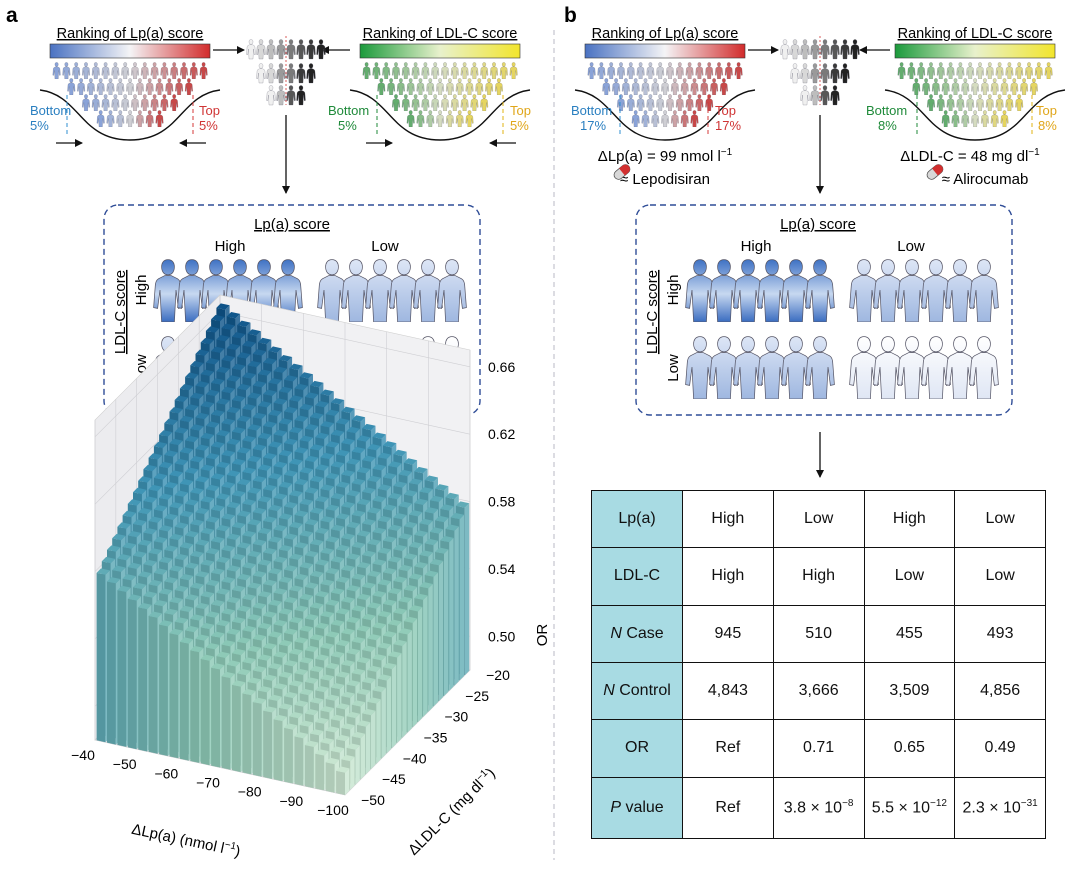 This screenshot has height=871, width=1080. What do you see at coordinates (130, 115) in the screenshot?
I see `panel-a-lp-distribution-curve` at bounding box center [130, 115].